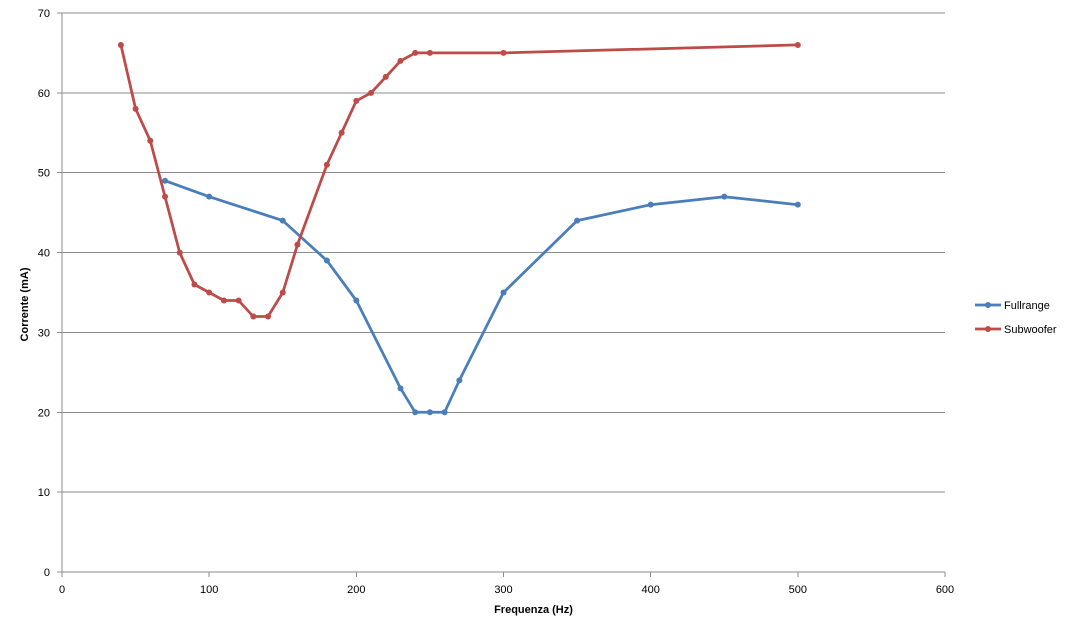 This screenshot has height=626, width=1072. I want to click on y-tick-label: 60, so click(44, 94).